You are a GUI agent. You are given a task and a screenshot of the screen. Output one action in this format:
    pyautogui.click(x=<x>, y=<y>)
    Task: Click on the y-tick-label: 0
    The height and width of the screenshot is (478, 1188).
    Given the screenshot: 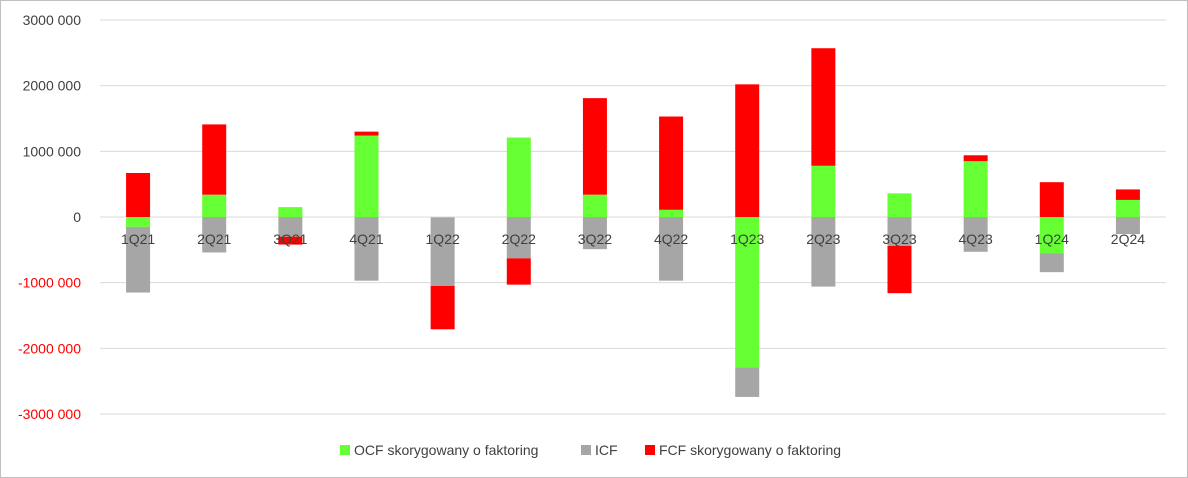 What is the action you would take?
    pyautogui.click(x=77, y=217)
    